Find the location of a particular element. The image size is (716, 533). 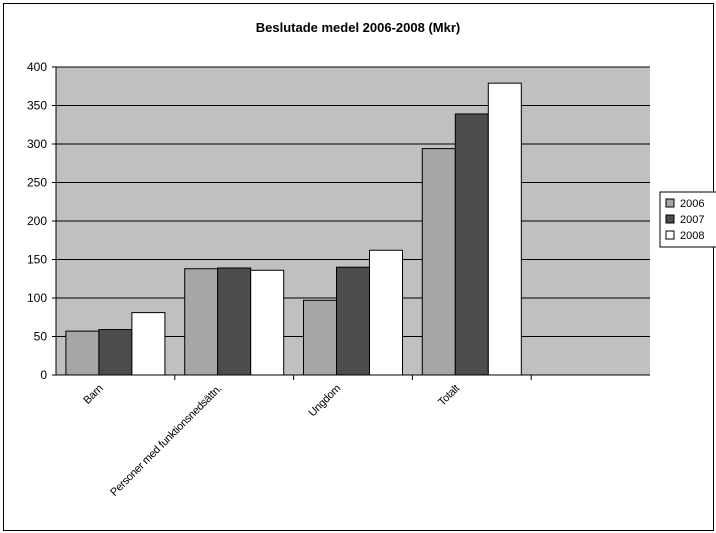

y-tick-label: 200 is located at coordinates (37, 221).